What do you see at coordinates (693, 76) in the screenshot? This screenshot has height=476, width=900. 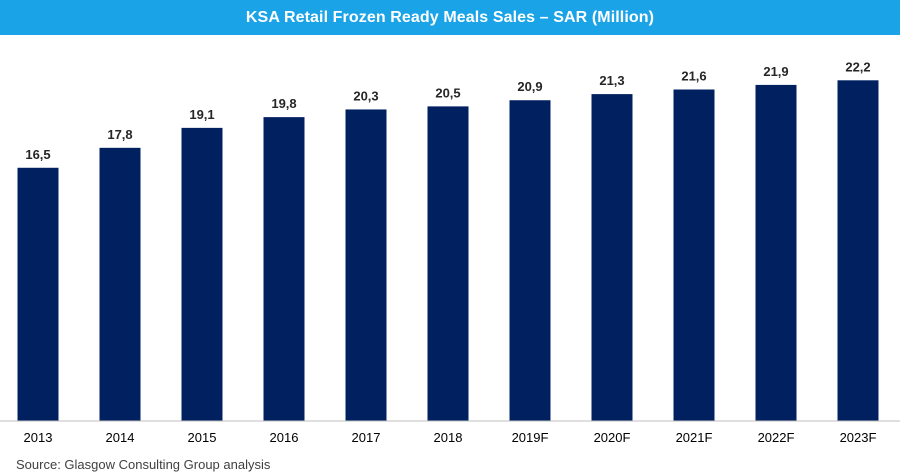 I see `value-label-2021F: 21,6` at bounding box center [693, 76].